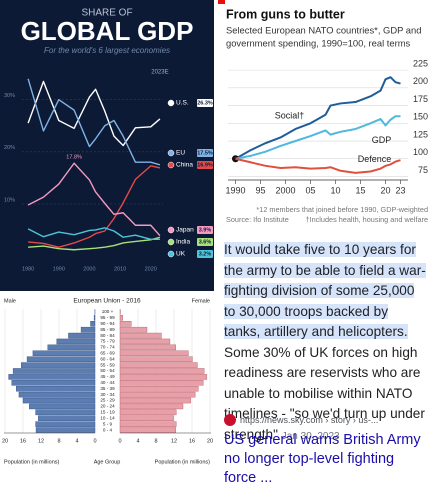  What do you see at coordinates (9, 96) in the screenshot?
I see `y-tick-label: 30%` at bounding box center [9, 96].